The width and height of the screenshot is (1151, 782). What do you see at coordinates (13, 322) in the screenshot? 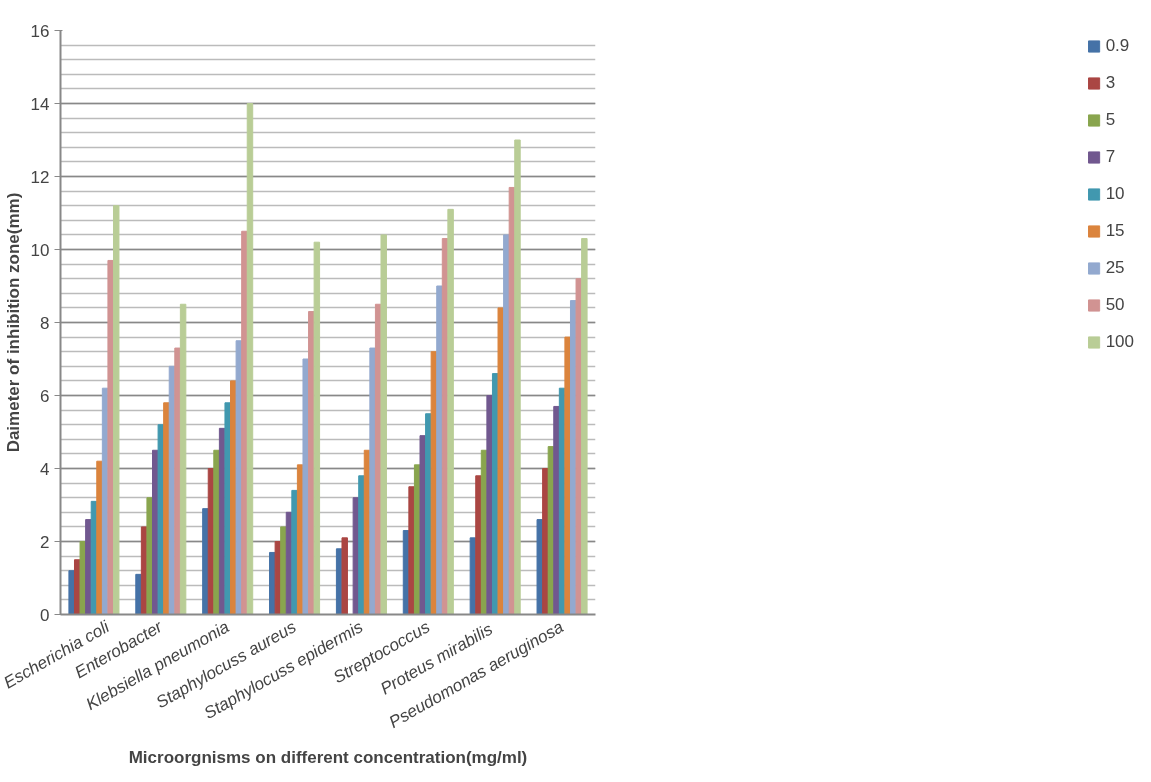
I see `y-axis-title: Daimeter of inhibition zone(mm)` at bounding box center [13, 322].